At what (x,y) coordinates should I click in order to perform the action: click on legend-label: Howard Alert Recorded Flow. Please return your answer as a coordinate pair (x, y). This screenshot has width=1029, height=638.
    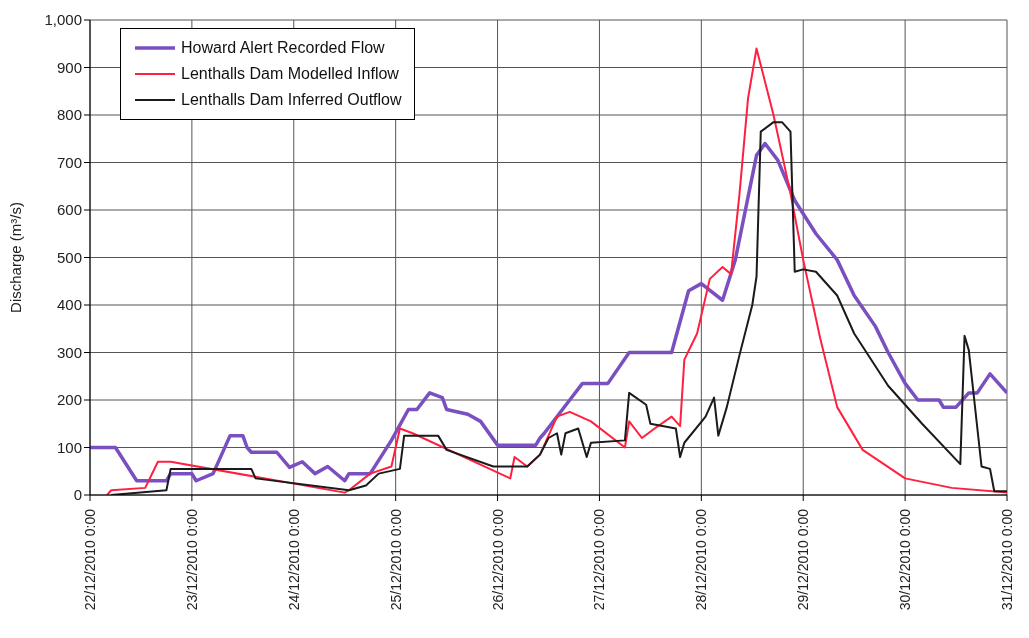
    Looking at the image, I should click on (283, 48).